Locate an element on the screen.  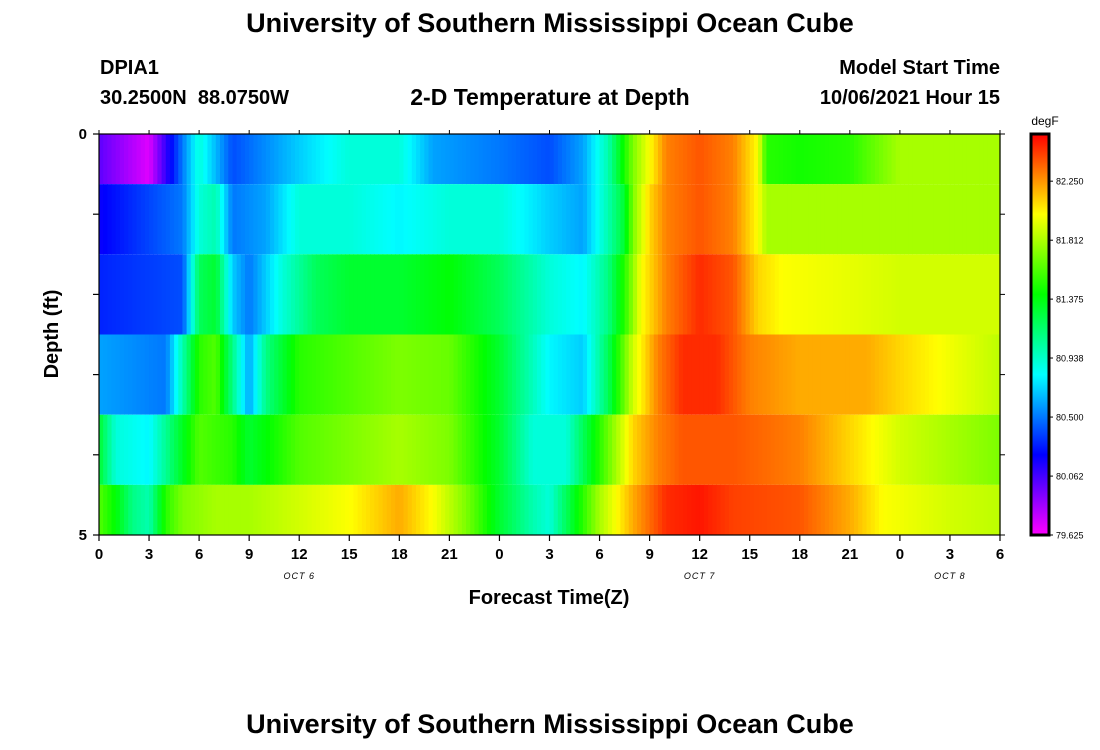
y-axis-label: Depth (ft) is located at coordinates (52, 334).